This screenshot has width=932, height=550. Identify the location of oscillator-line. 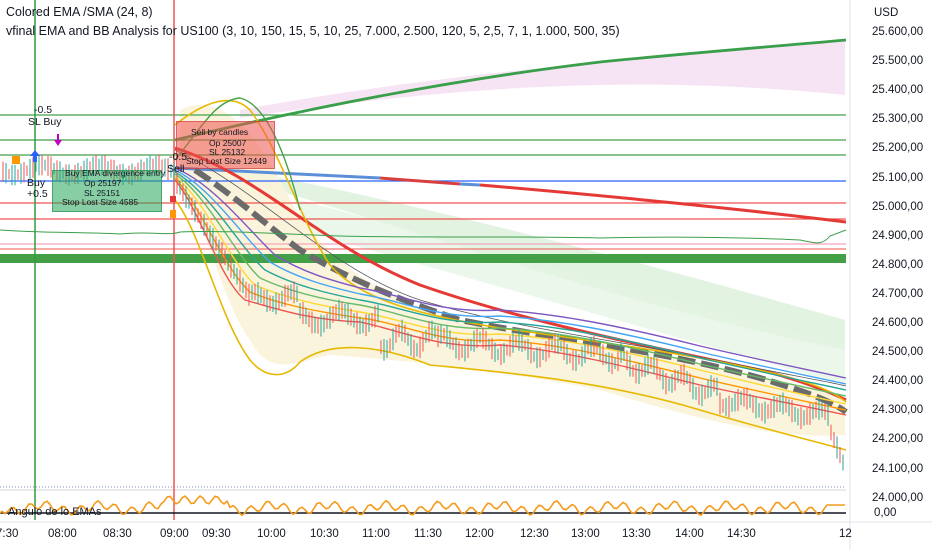
(422, 505).